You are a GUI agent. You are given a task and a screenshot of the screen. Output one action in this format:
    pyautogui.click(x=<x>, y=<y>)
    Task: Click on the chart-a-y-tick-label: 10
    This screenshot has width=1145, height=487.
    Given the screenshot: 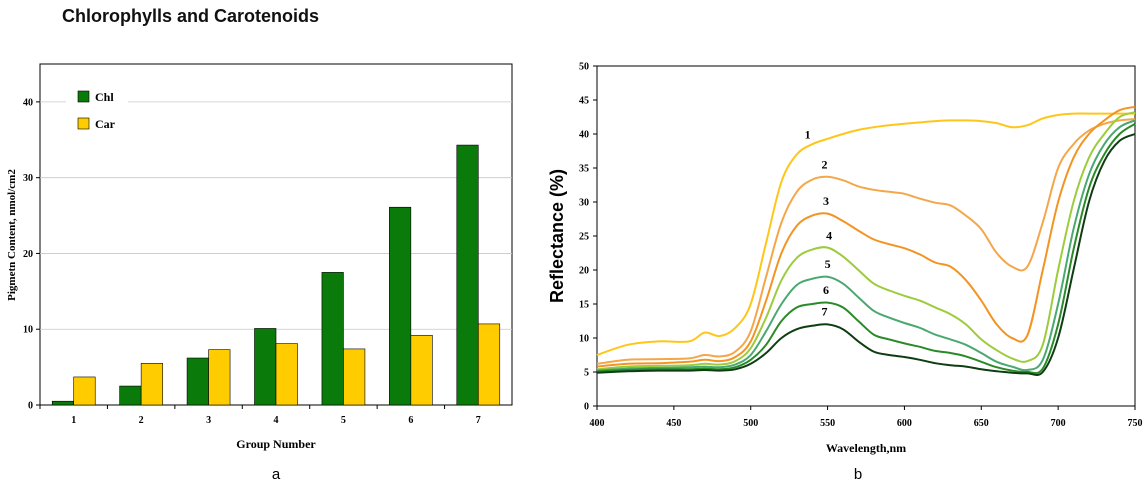 What is the action you would take?
    pyautogui.click(x=28, y=330)
    